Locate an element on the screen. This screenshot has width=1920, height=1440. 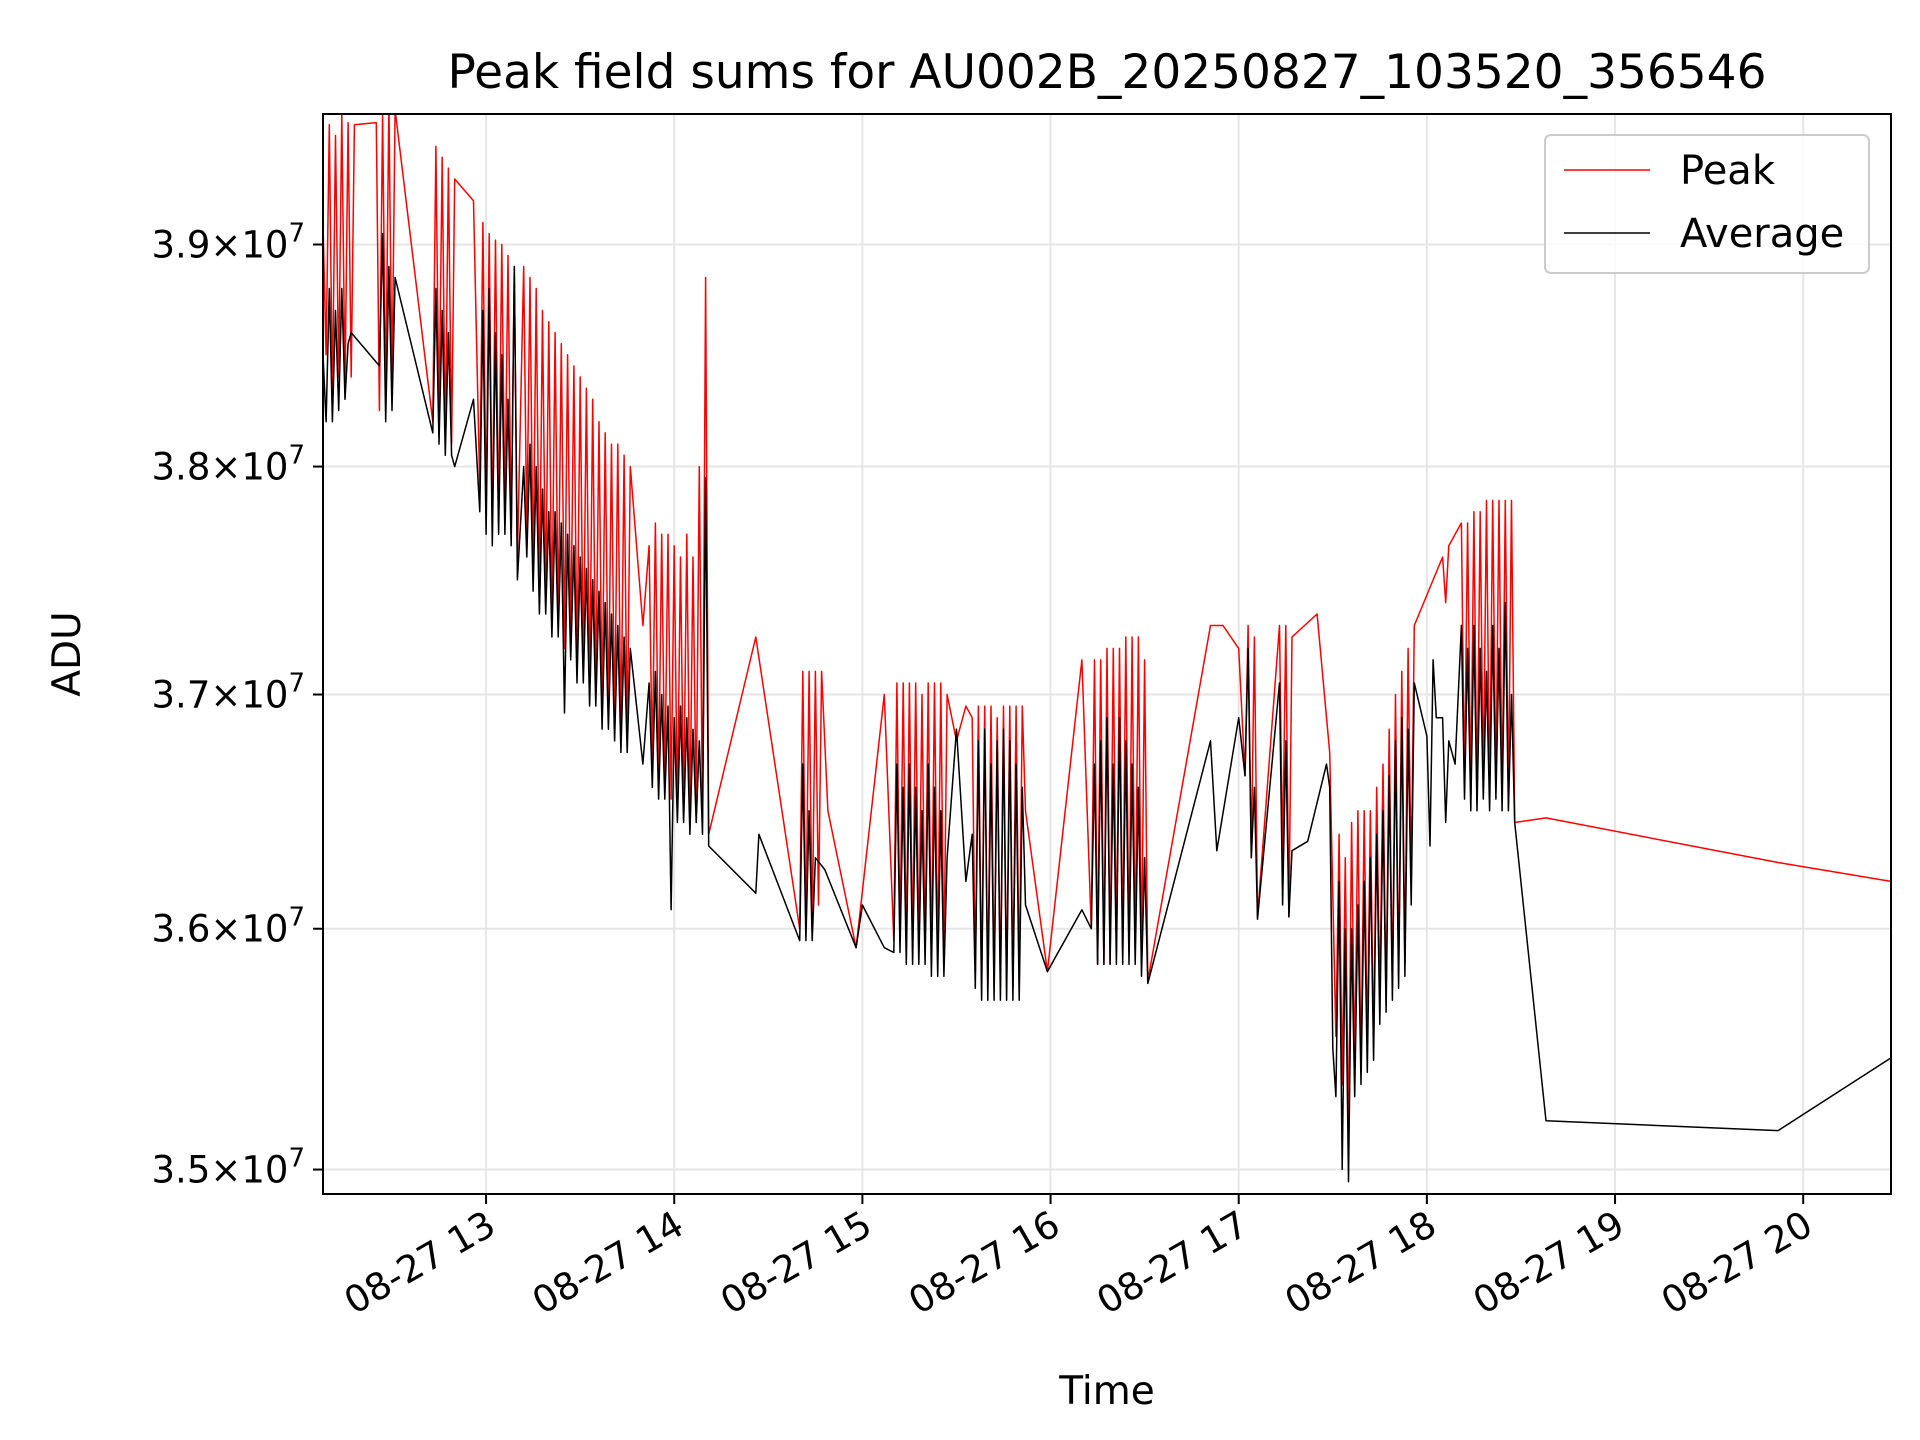
y-tick-label: 3.7×107 is located at coordinates (228, 693).